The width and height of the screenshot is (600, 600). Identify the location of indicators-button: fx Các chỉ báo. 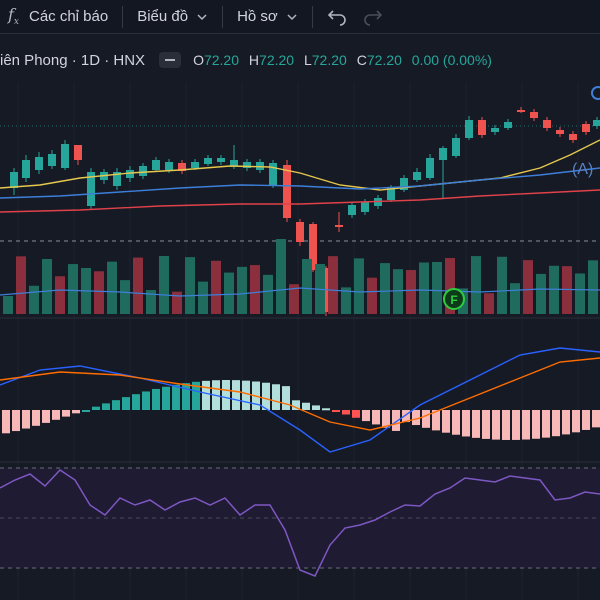
(58, 17).